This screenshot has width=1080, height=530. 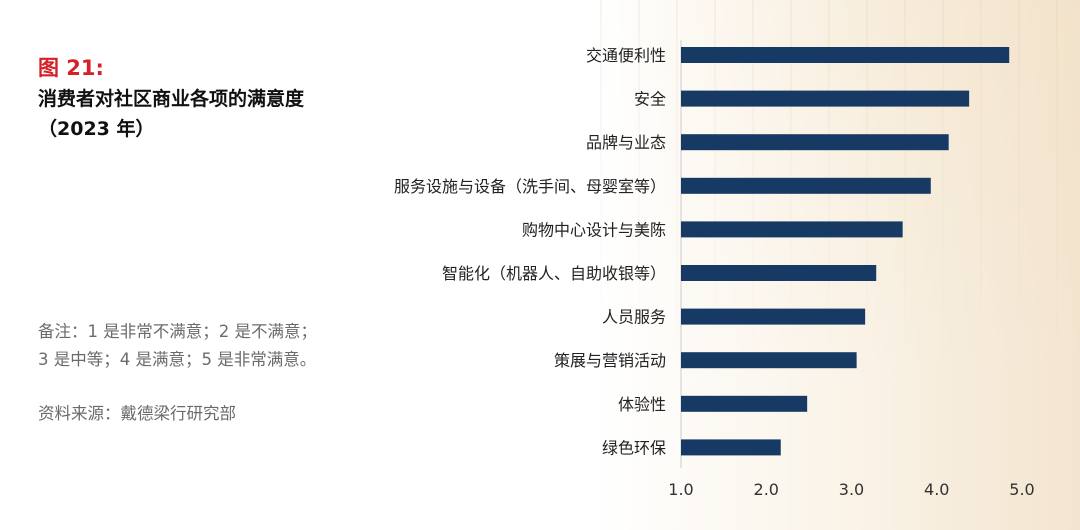 I want to click on figure-title: 消费者对社区商业各项的满意度 （2023 年）, so click(x=208, y=114).